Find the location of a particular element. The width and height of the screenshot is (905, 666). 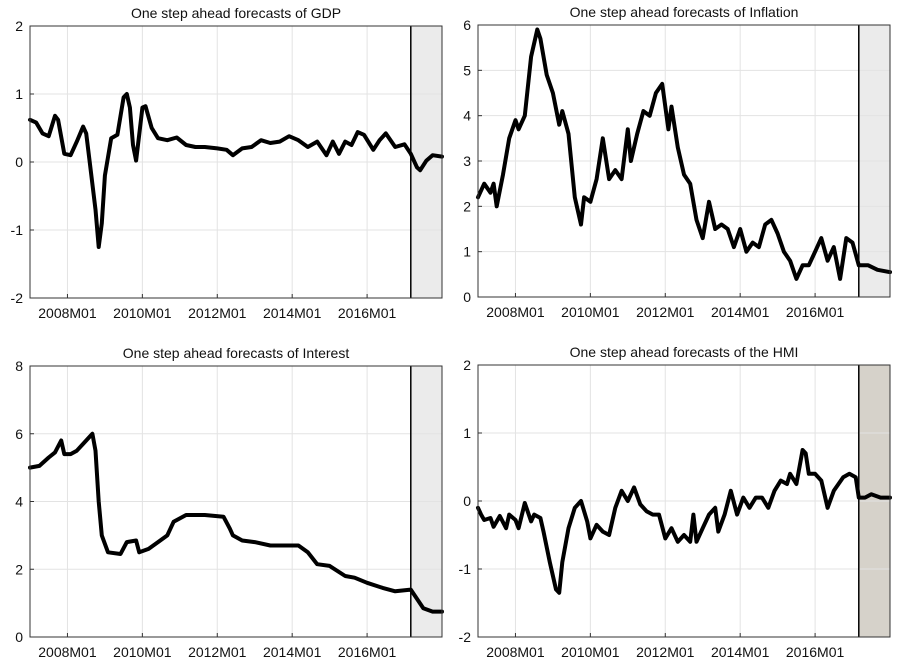

chart-title: One step ahead forecasts of Interest is located at coordinates (236, 353).